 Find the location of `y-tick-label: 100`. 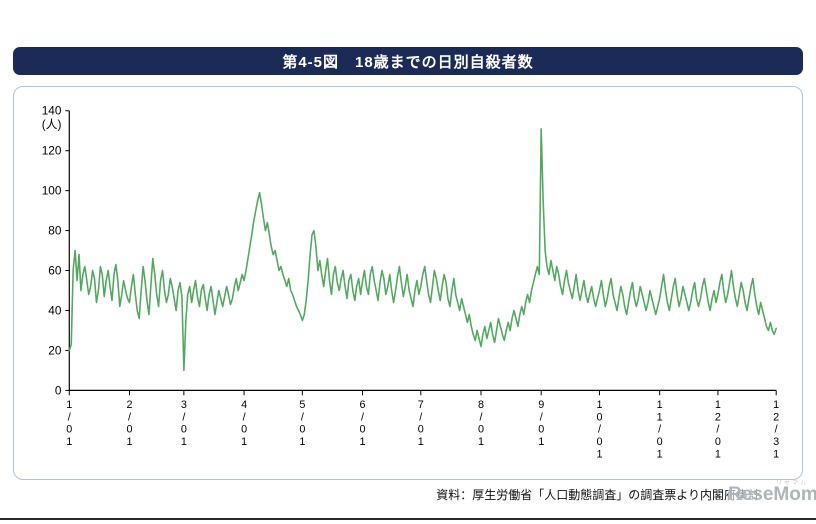

y-tick-label: 100 is located at coordinates (52, 191).